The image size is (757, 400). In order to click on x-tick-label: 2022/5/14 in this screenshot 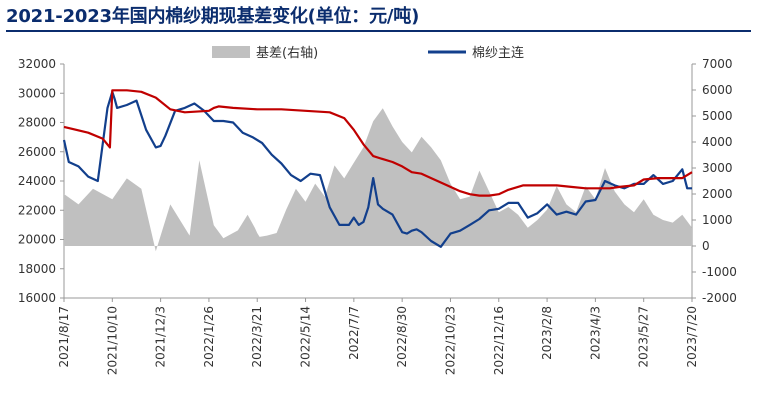, I will do `click(306, 337)`.